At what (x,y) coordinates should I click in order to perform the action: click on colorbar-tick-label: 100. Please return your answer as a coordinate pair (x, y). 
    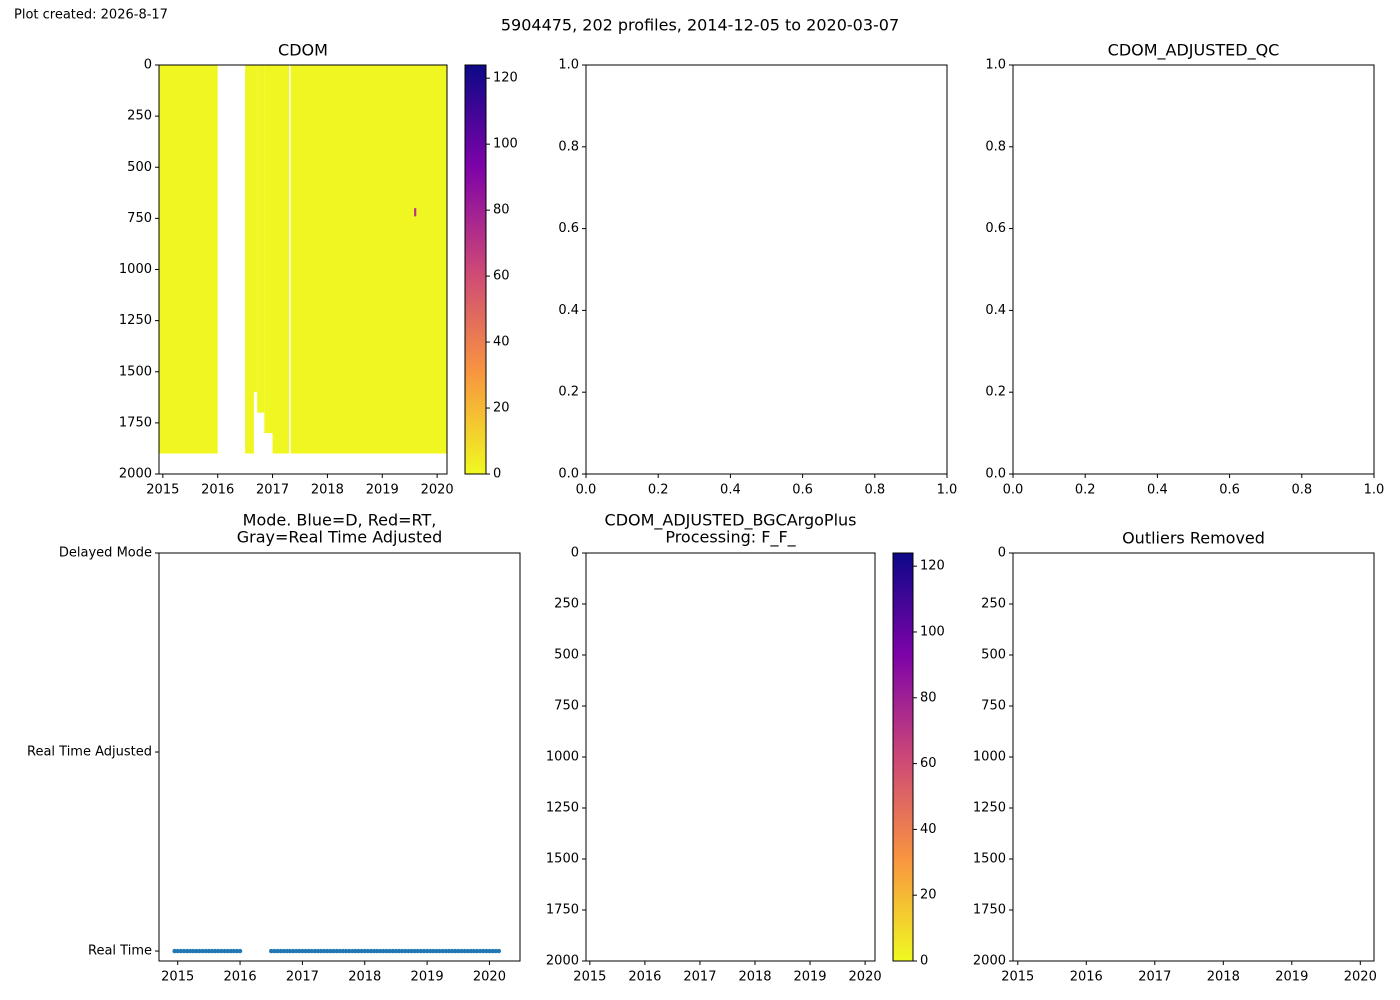
    Looking at the image, I should click on (505, 144).